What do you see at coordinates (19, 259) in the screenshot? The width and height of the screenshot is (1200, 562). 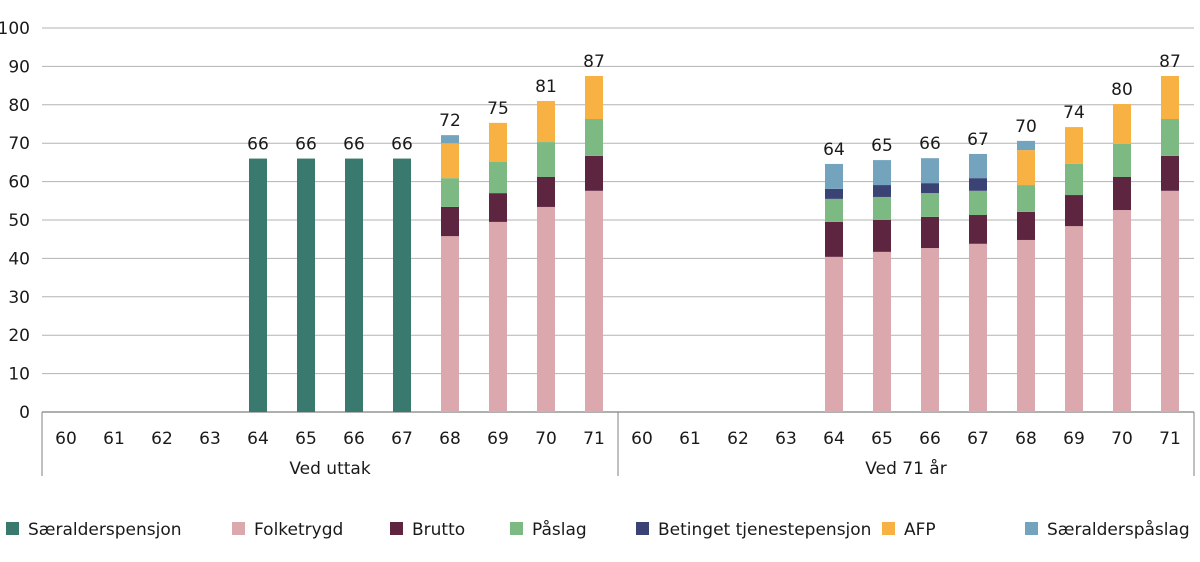 I see `y-tick-label: 40` at bounding box center [19, 259].